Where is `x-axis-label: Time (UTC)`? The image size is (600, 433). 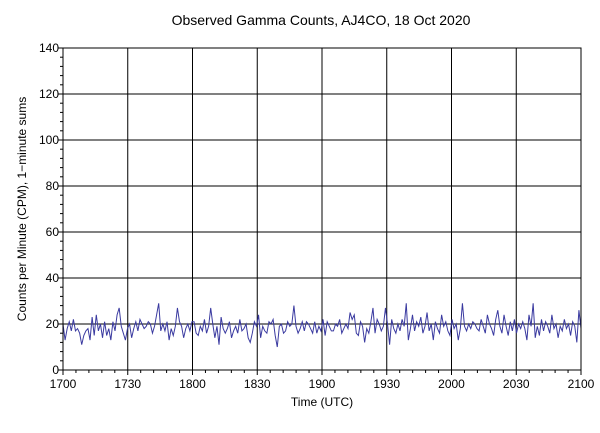 x-axis-label: Time (UTC) is located at coordinates (322, 402).